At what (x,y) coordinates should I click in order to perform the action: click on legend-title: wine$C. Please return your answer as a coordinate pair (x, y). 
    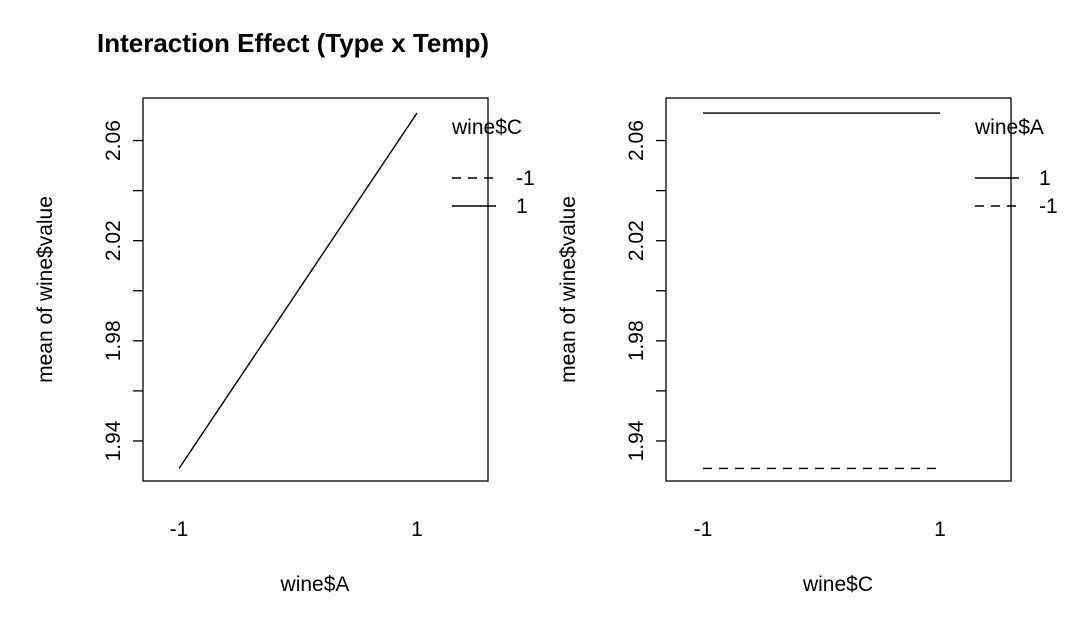
    Looking at the image, I should click on (486, 127).